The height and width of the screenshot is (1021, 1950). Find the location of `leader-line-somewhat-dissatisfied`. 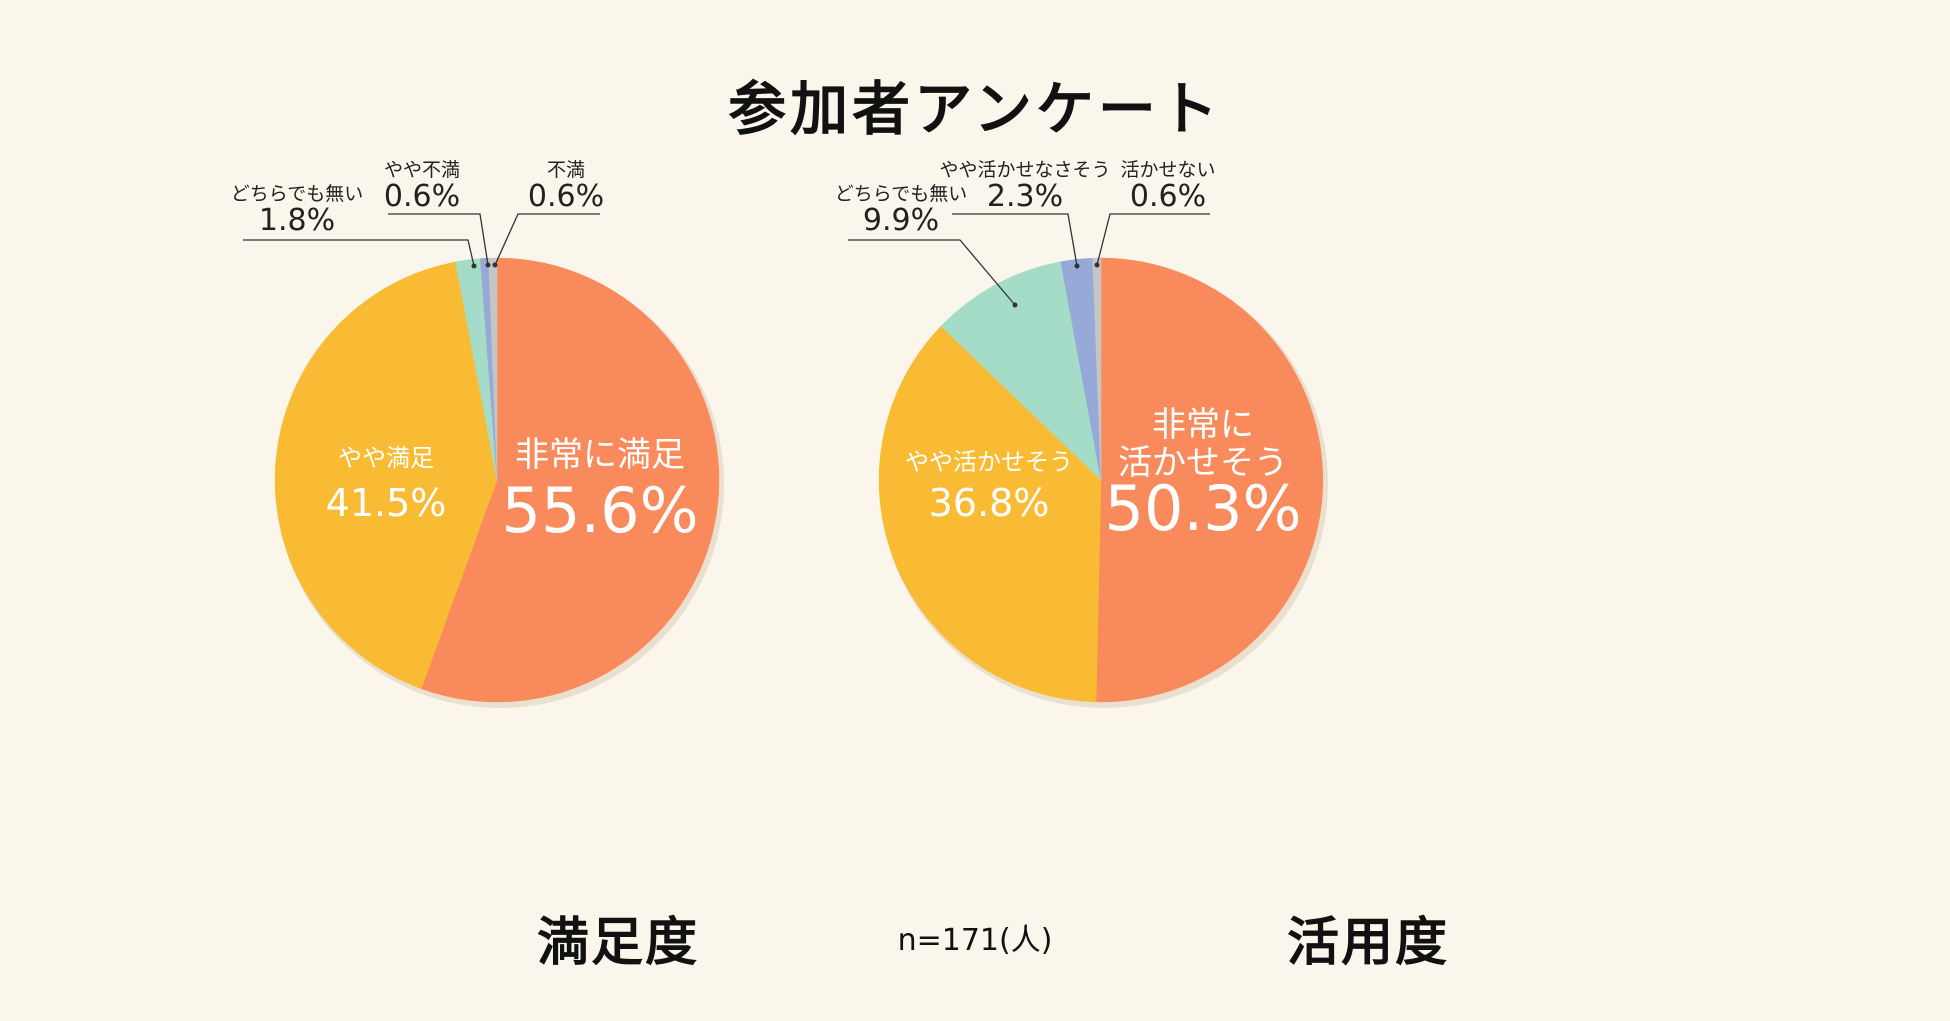

leader-line-somewhat-dissatisfied is located at coordinates (438, 239).